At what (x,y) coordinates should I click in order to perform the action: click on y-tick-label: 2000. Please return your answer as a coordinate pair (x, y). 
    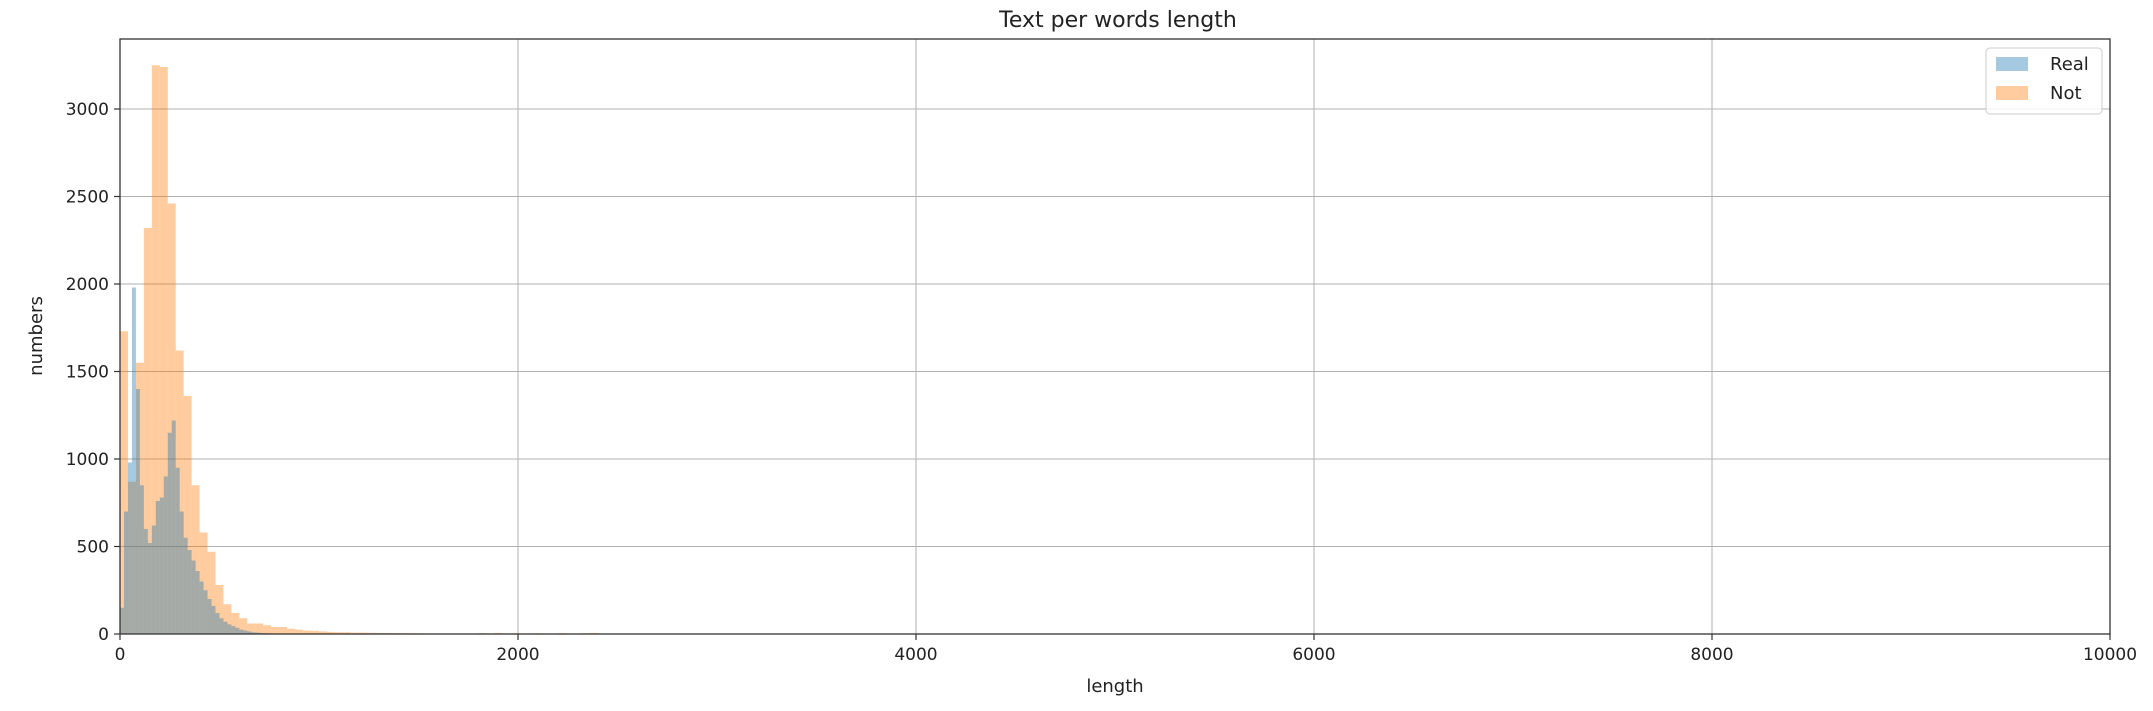
    Looking at the image, I should click on (87, 285).